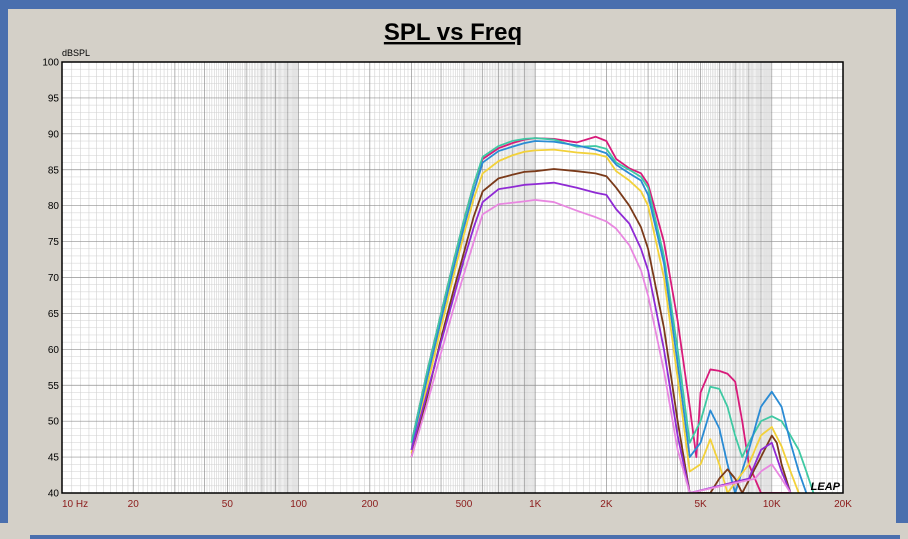 This screenshot has height=539, width=908. Describe the element at coordinates (75, 504) in the screenshot. I see `x-tick-label: 10 Hz` at that location.